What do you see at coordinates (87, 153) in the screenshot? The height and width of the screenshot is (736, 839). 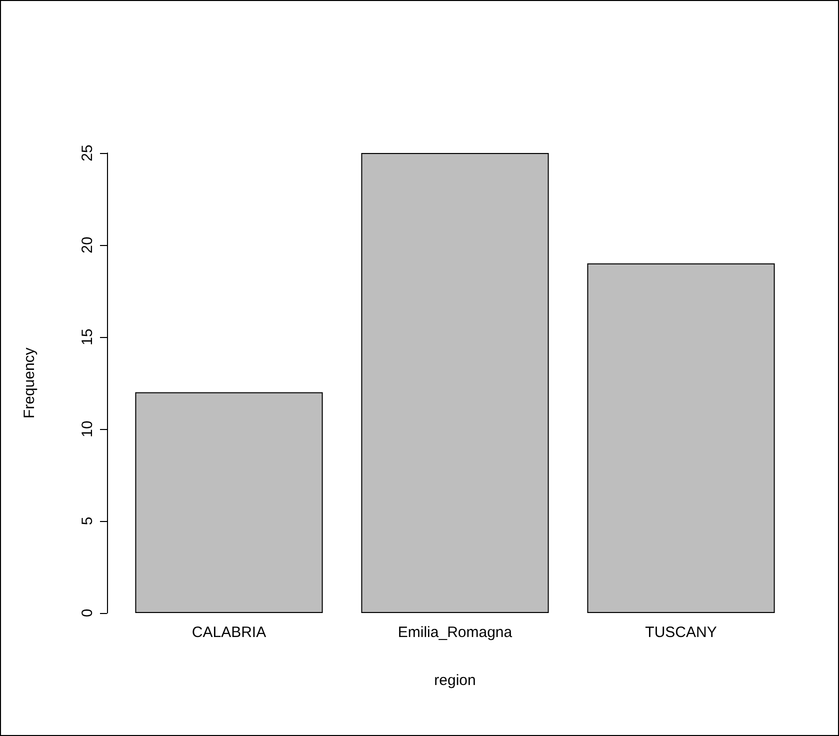 I see `y-tick-label: 25` at bounding box center [87, 153].